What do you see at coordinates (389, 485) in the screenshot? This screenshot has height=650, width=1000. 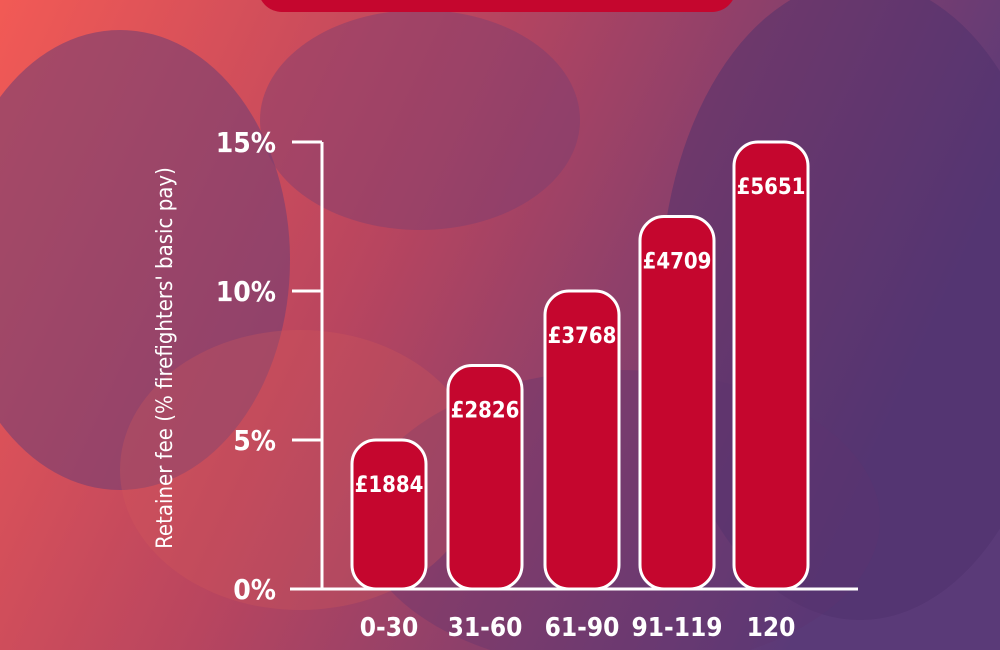 I see `bar-value-label: £1884` at bounding box center [389, 485].